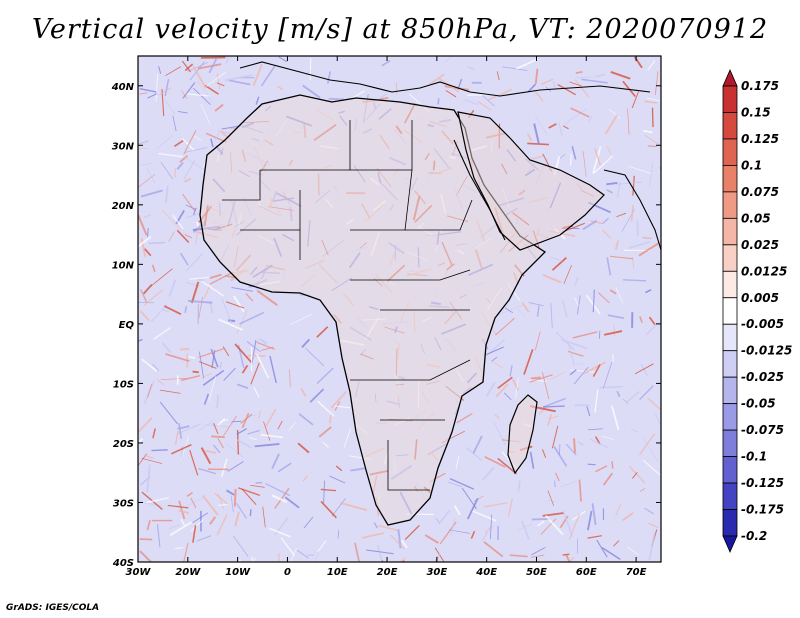  I want to click on lon-tick-label: 40E, so click(486, 572).